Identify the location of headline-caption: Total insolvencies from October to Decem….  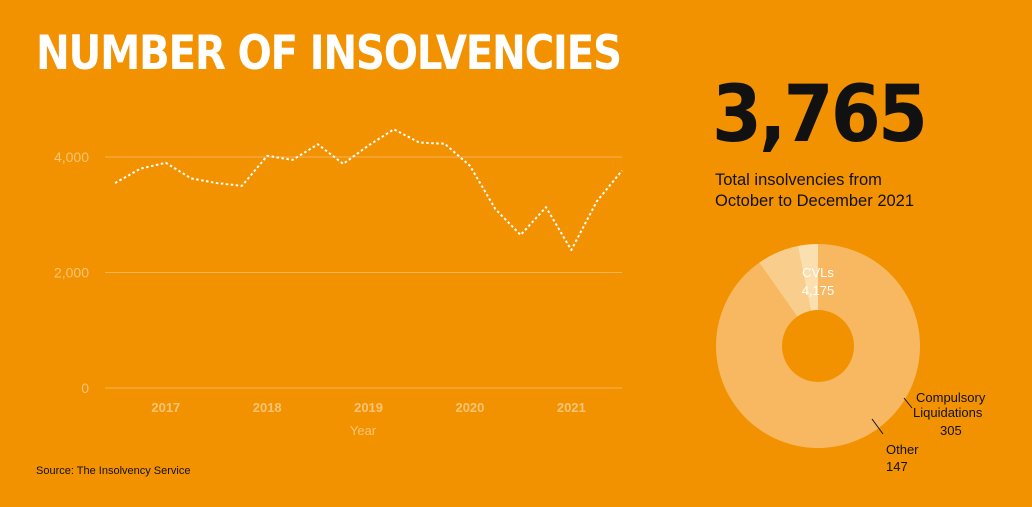
(845, 191).